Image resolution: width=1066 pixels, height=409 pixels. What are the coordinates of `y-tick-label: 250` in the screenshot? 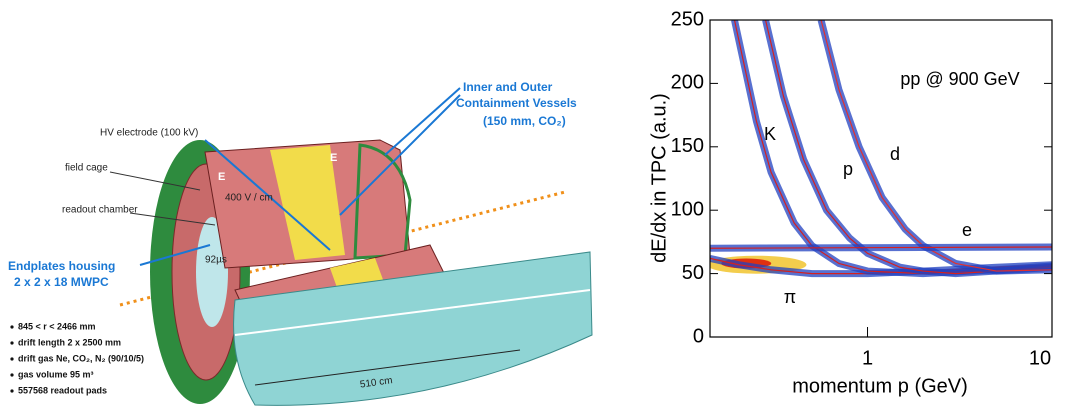 It's located at (687, 19).